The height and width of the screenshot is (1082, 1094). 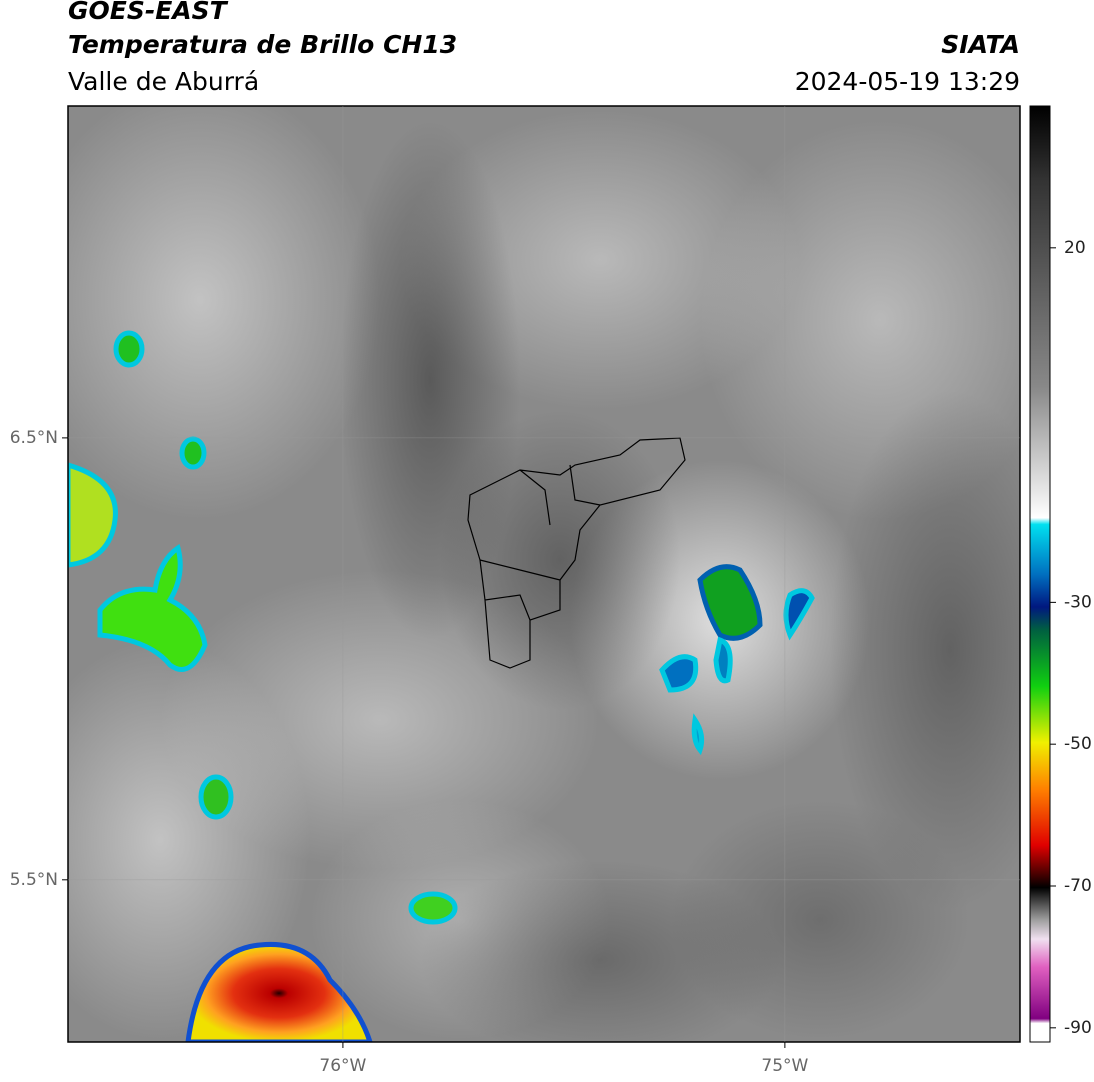 What do you see at coordinates (980, 44) in the screenshot?
I see `agency: SIATA` at bounding box center [980, 44].